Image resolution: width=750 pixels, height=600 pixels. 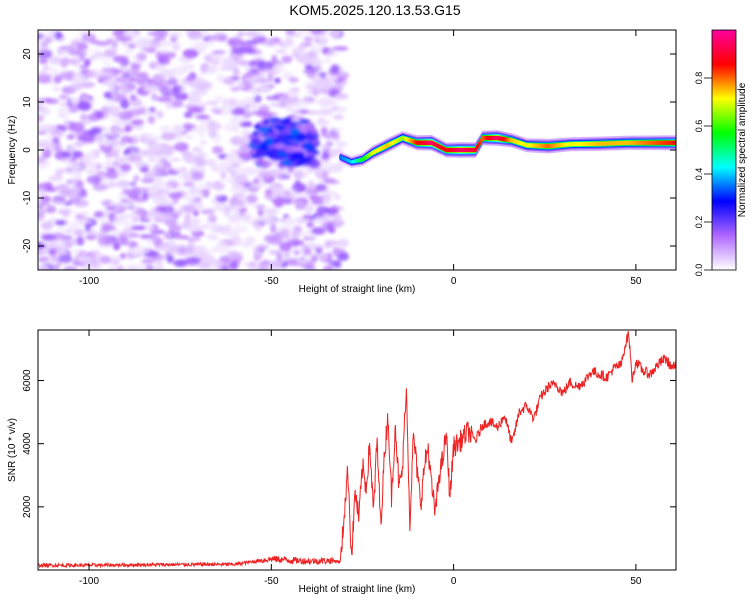 What do you see at coordinates (27, 443) in the screenshot?
I see `snr-y-tick-label: 4000` at bounding box center [27, 443].